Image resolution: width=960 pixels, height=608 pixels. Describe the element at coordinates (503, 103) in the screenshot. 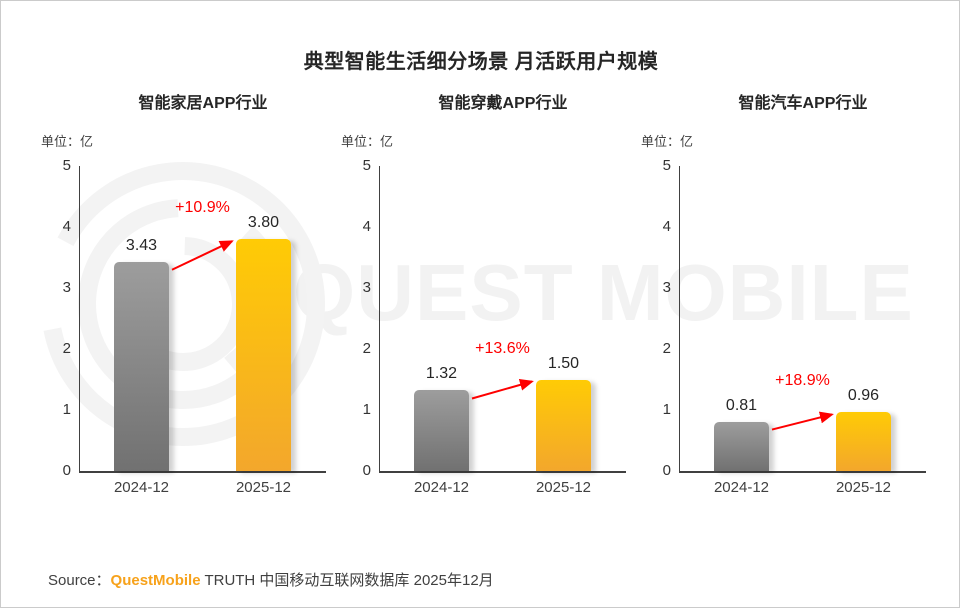

I see `chart-subtitle: 智能穿戴APP行业` at that location.